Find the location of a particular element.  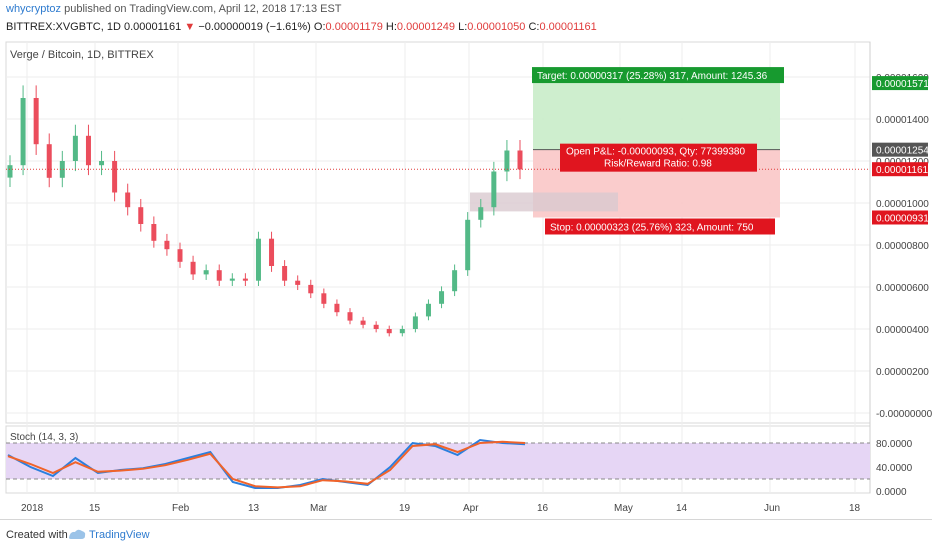

target-badge-text: 0.00001571 is located at coordinates (902, 84).